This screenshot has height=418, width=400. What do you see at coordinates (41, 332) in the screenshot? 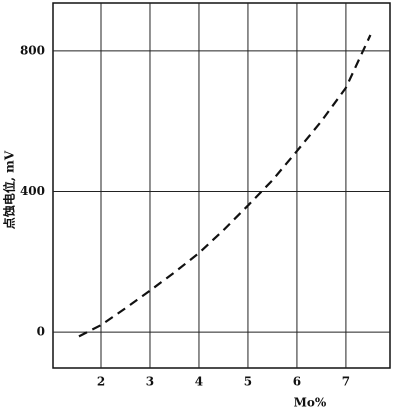
I see `y-tick-label: 0` at bounding box center [41, 332].